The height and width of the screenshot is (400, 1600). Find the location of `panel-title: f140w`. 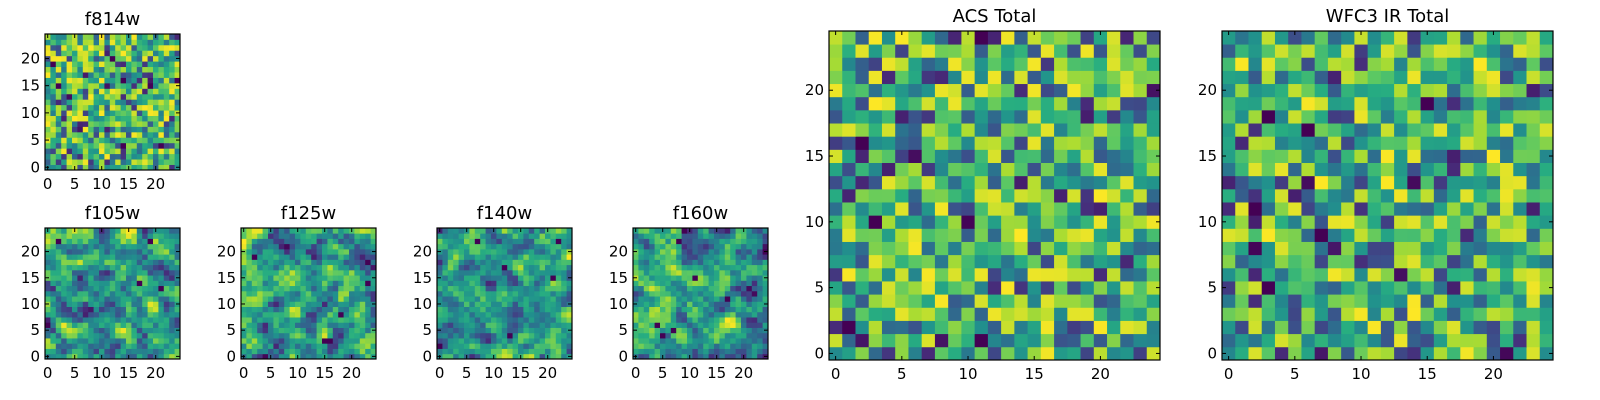

panel-title: f140w is located at coordinates (504, 213).